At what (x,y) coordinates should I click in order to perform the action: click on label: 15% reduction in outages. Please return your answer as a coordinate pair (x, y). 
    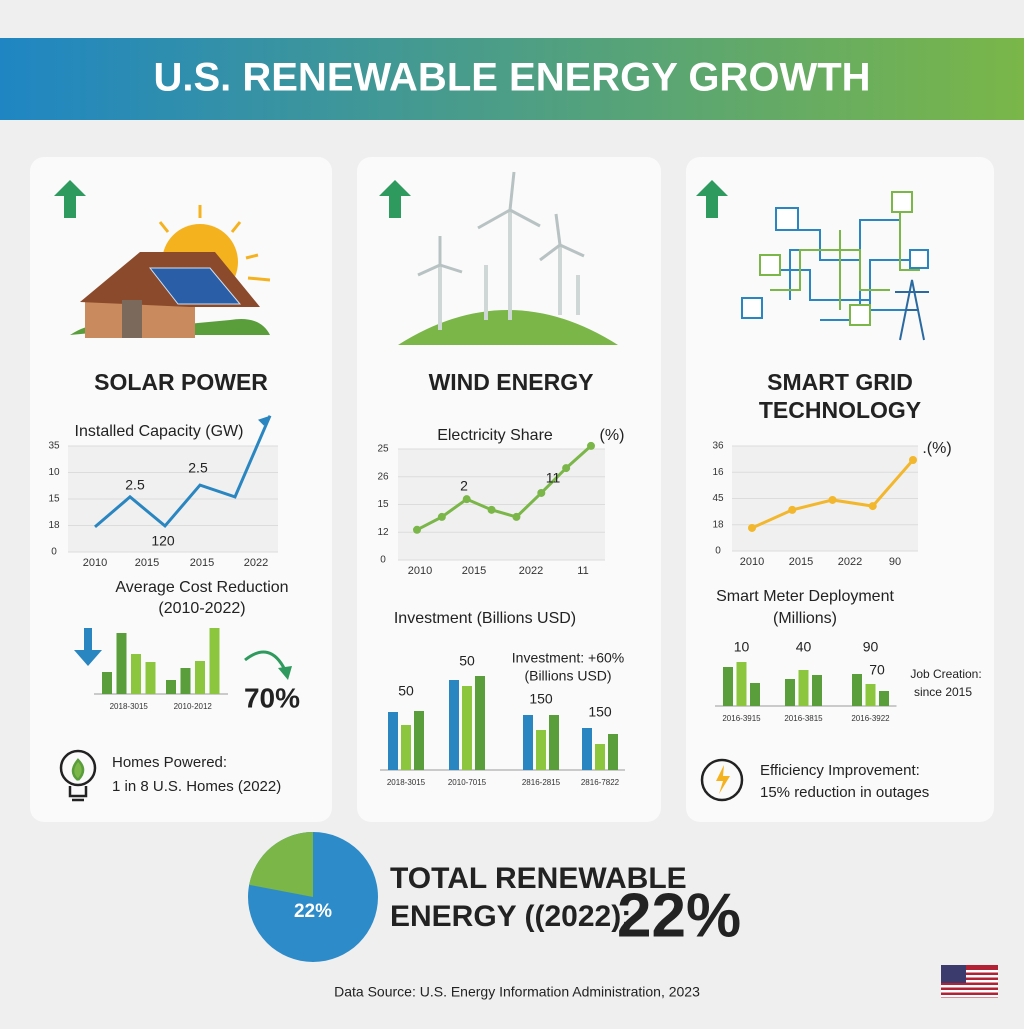
    Looking at the image, I should click on (844, 792).